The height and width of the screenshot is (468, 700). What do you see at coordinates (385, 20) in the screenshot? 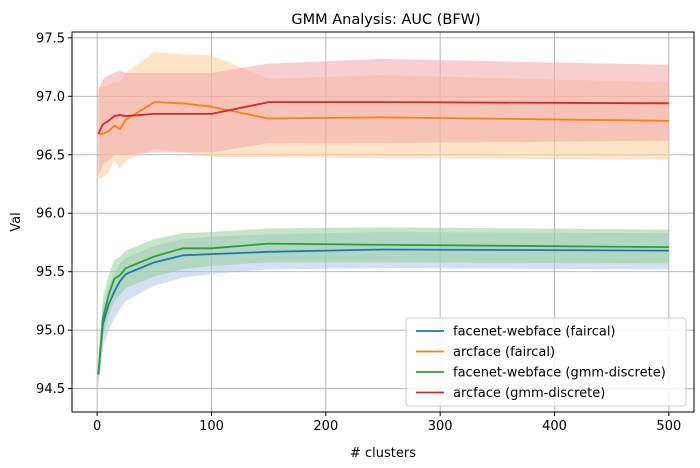
I see `chart-title: GMM Analysis: AUC (BFW)` at bounding box center [385, 20].